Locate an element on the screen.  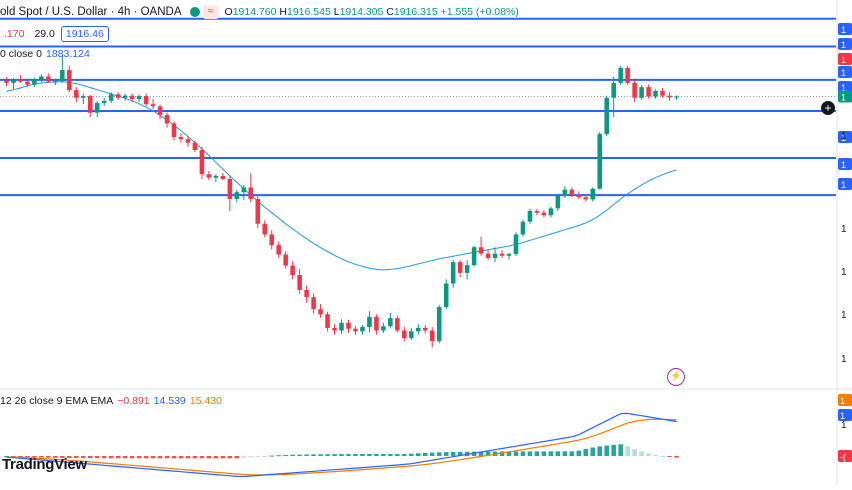
tradingview-logo: TradingView is located at coordinates (44, 464).